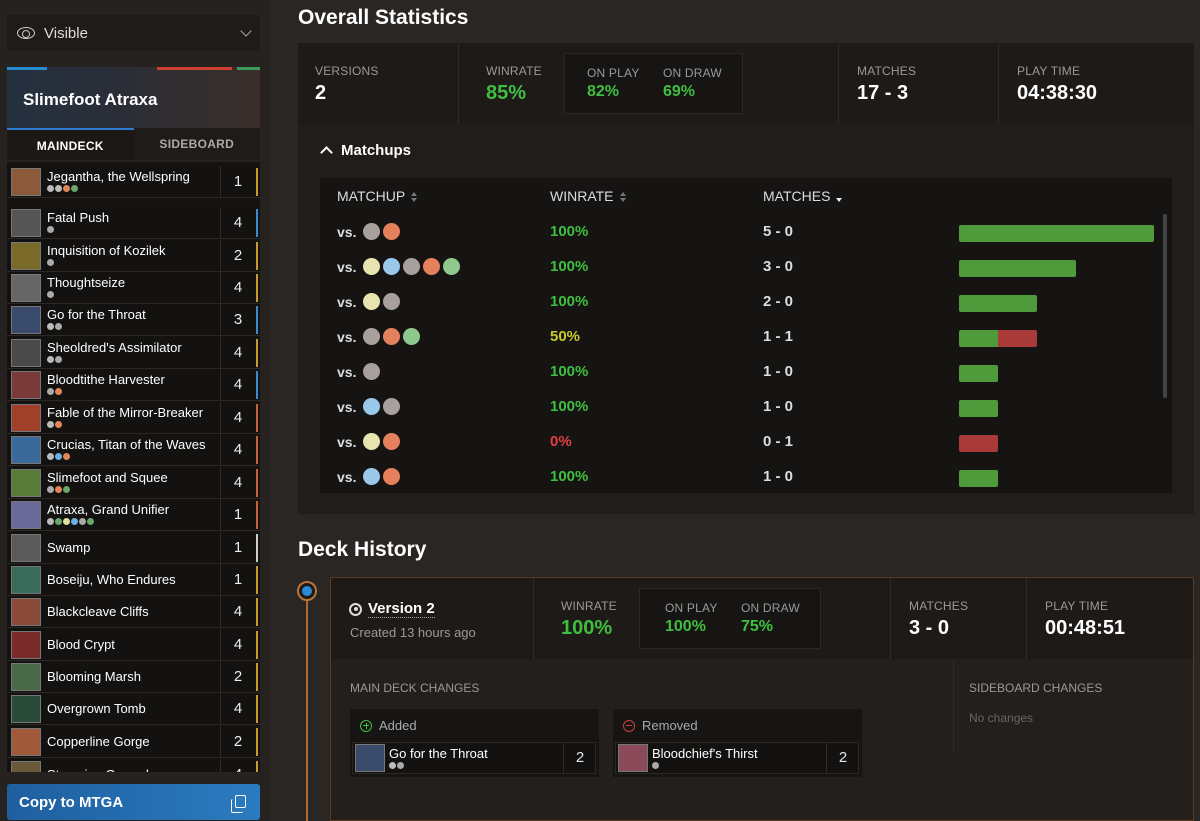 The height and width of the screenshot is (821, 1200). Describe the element at coordinates (133, 33) in the screenshot. I see `visibility-dropdown: Visible` at that location.